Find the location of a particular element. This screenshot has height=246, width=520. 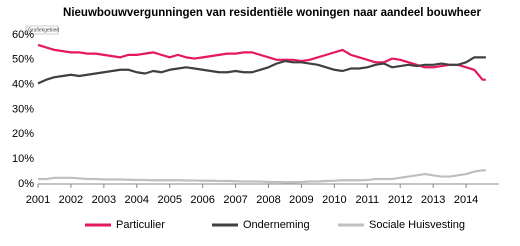

x-tick-label: 2002 is located at coordinates (71, 200).